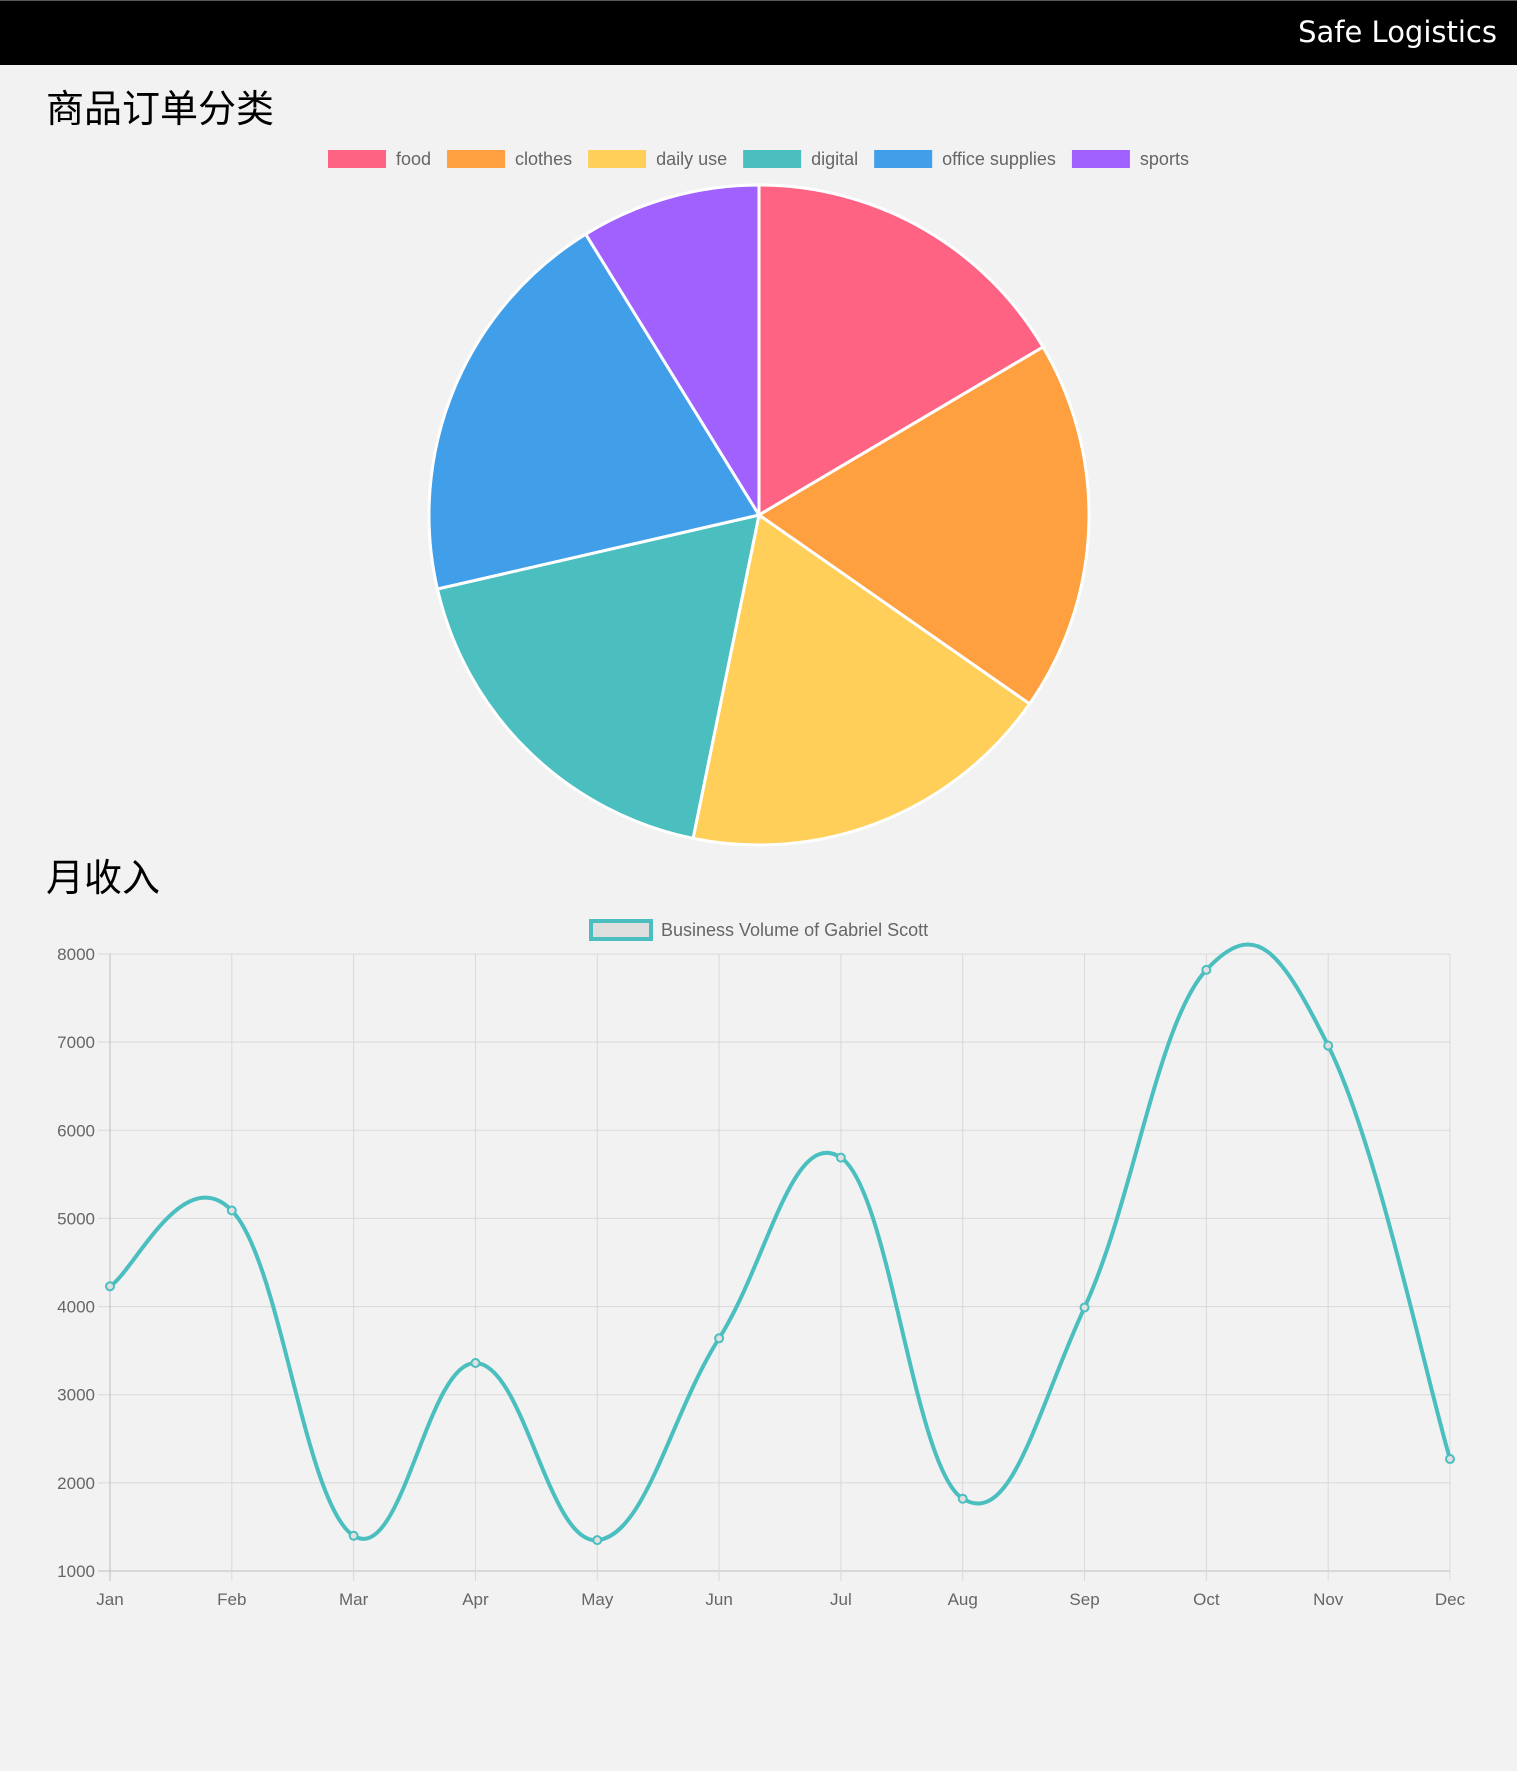 This screenshot has height=1771, width=1517. What do you see at coordinates (597, 1540) in the screenshot?
I see `data-point-may` at bounding box center [597, 1540].